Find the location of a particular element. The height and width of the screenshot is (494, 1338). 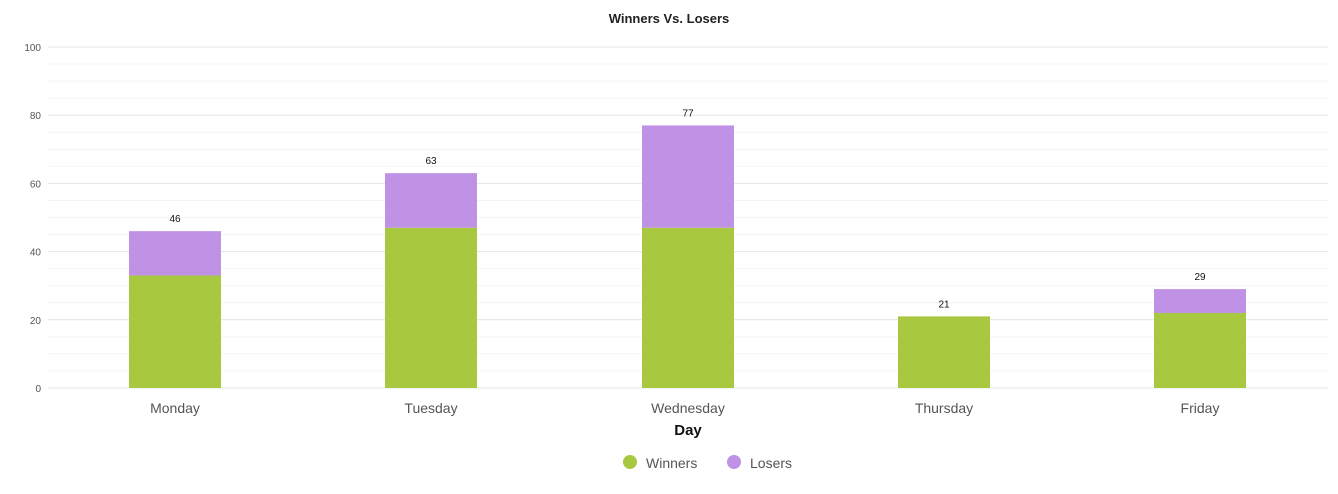

y-tick-label: 80 is located at coordinates (36, 116).